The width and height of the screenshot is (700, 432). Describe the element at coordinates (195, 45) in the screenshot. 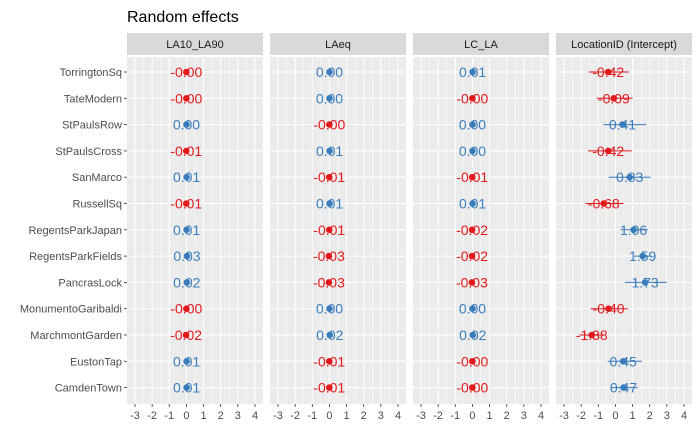

I see `facet-strip-label: LA10_LA90` at that location.